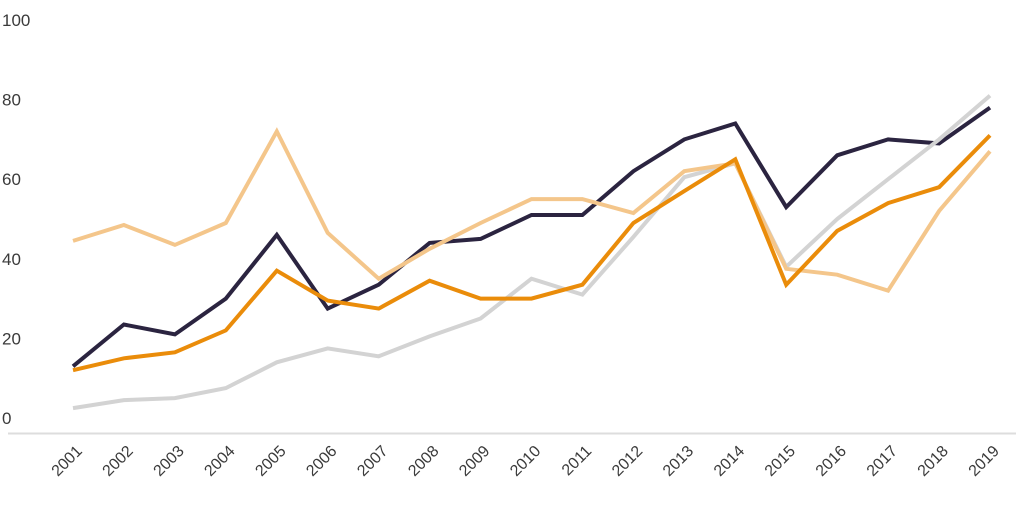  What do you see at coordinates (474, 461) in the screenshot?
I see `x-tick-label: 2009` at bounding box center [474, 461].